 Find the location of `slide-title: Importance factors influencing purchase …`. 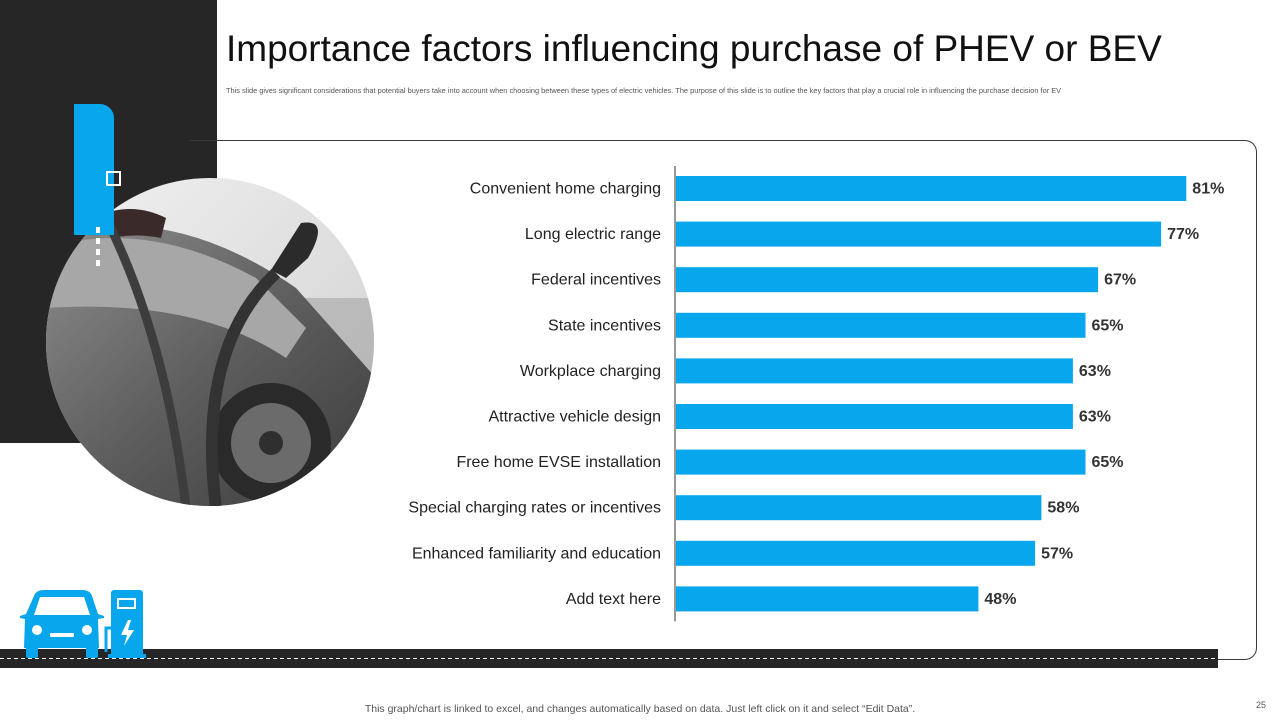

slide-title: Importance factors influencing purchase … is located at coordinates (694, 48).